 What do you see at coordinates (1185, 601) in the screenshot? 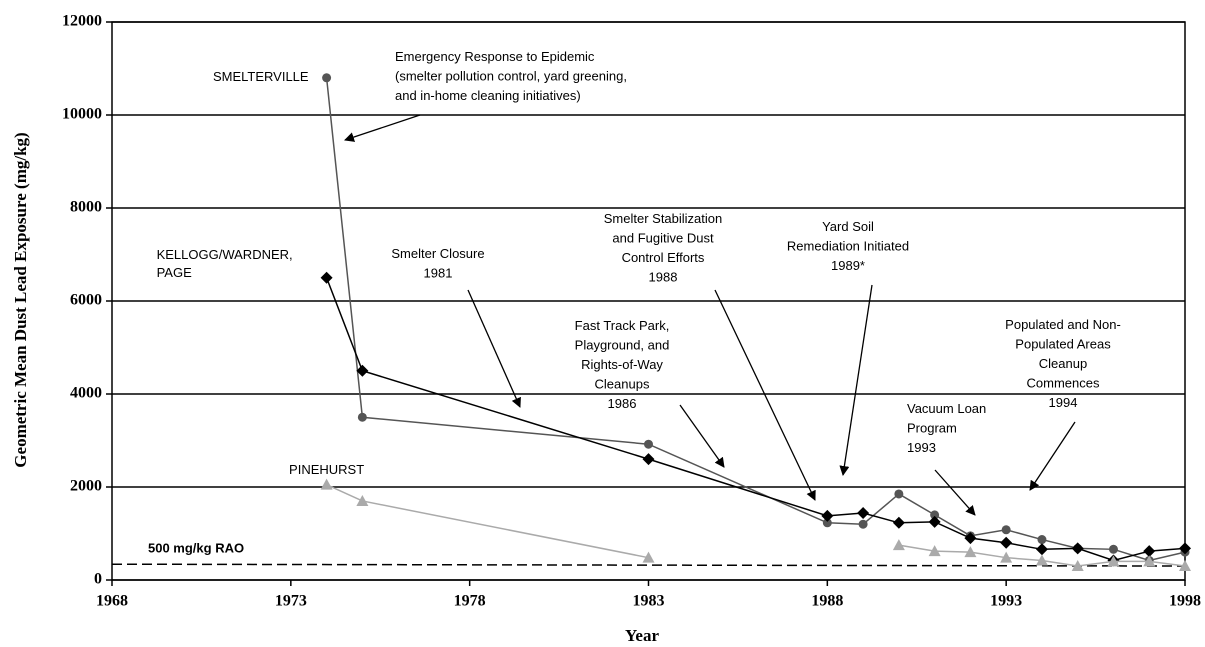
I see `x-tick-label: 1998` at bounding box center [1185, 601].